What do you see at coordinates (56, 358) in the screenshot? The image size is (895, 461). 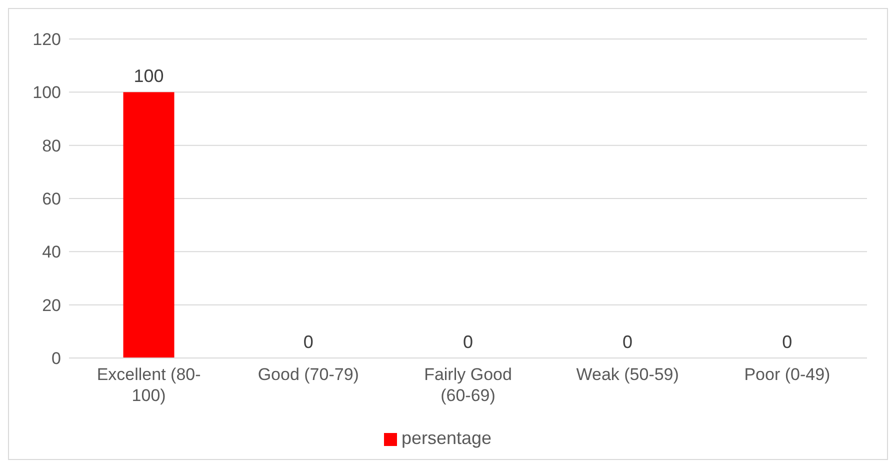 I see `y-tick-label: 0` at bounding box center [56, 358].